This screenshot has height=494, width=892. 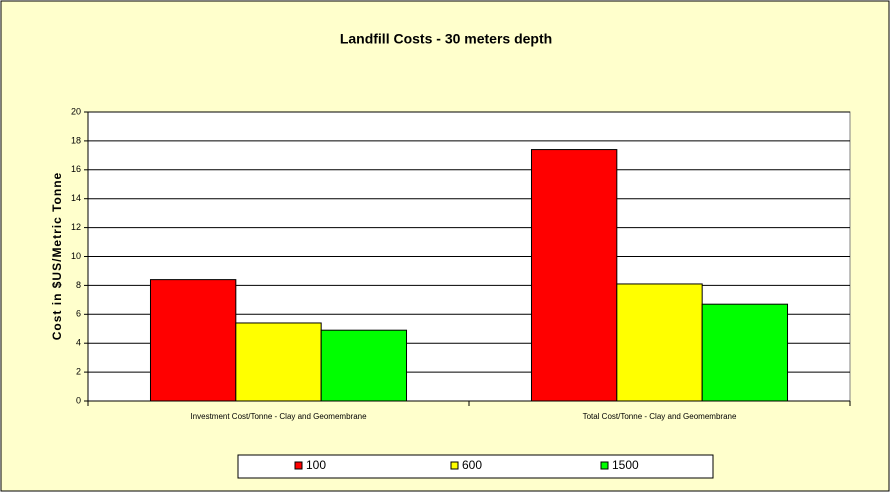 What do you see at coordinates (78, 314) in the screenshot?
I see `y-tick-label: 6` at bounding box center [78, 314].